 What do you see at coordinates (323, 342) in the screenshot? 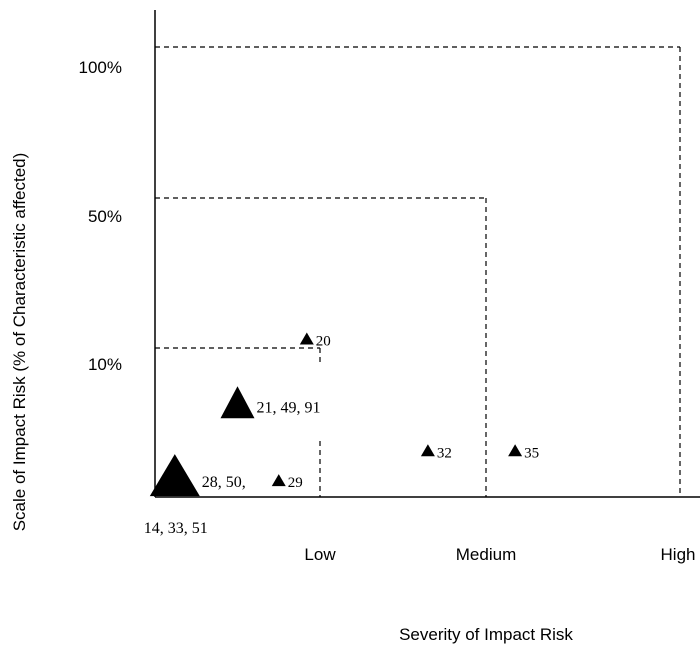
I see `point-label: 20` at bounding box center [323, 342].